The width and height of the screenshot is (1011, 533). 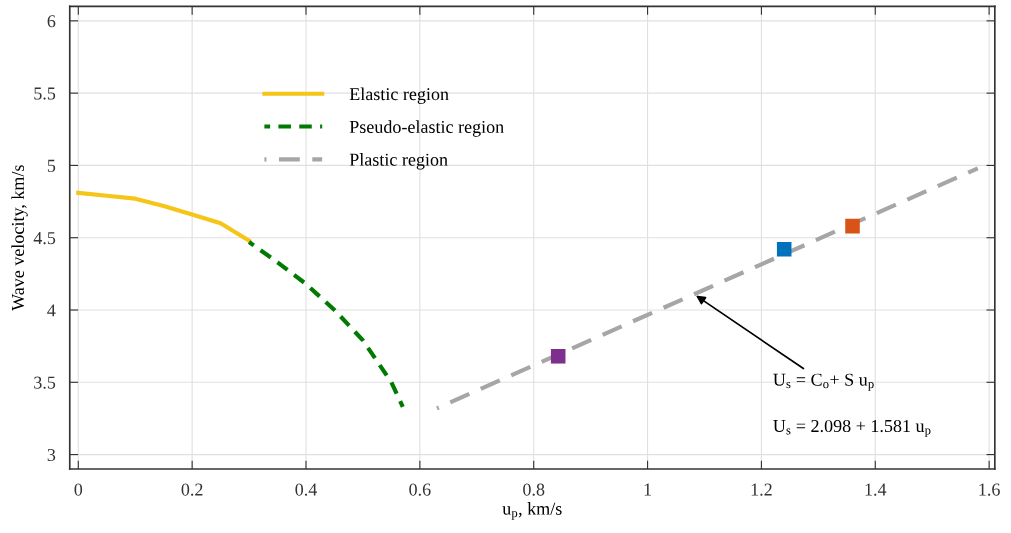 I want to click on y-axis-title: Wave velocity, km/s, so click(x=19, y=238).